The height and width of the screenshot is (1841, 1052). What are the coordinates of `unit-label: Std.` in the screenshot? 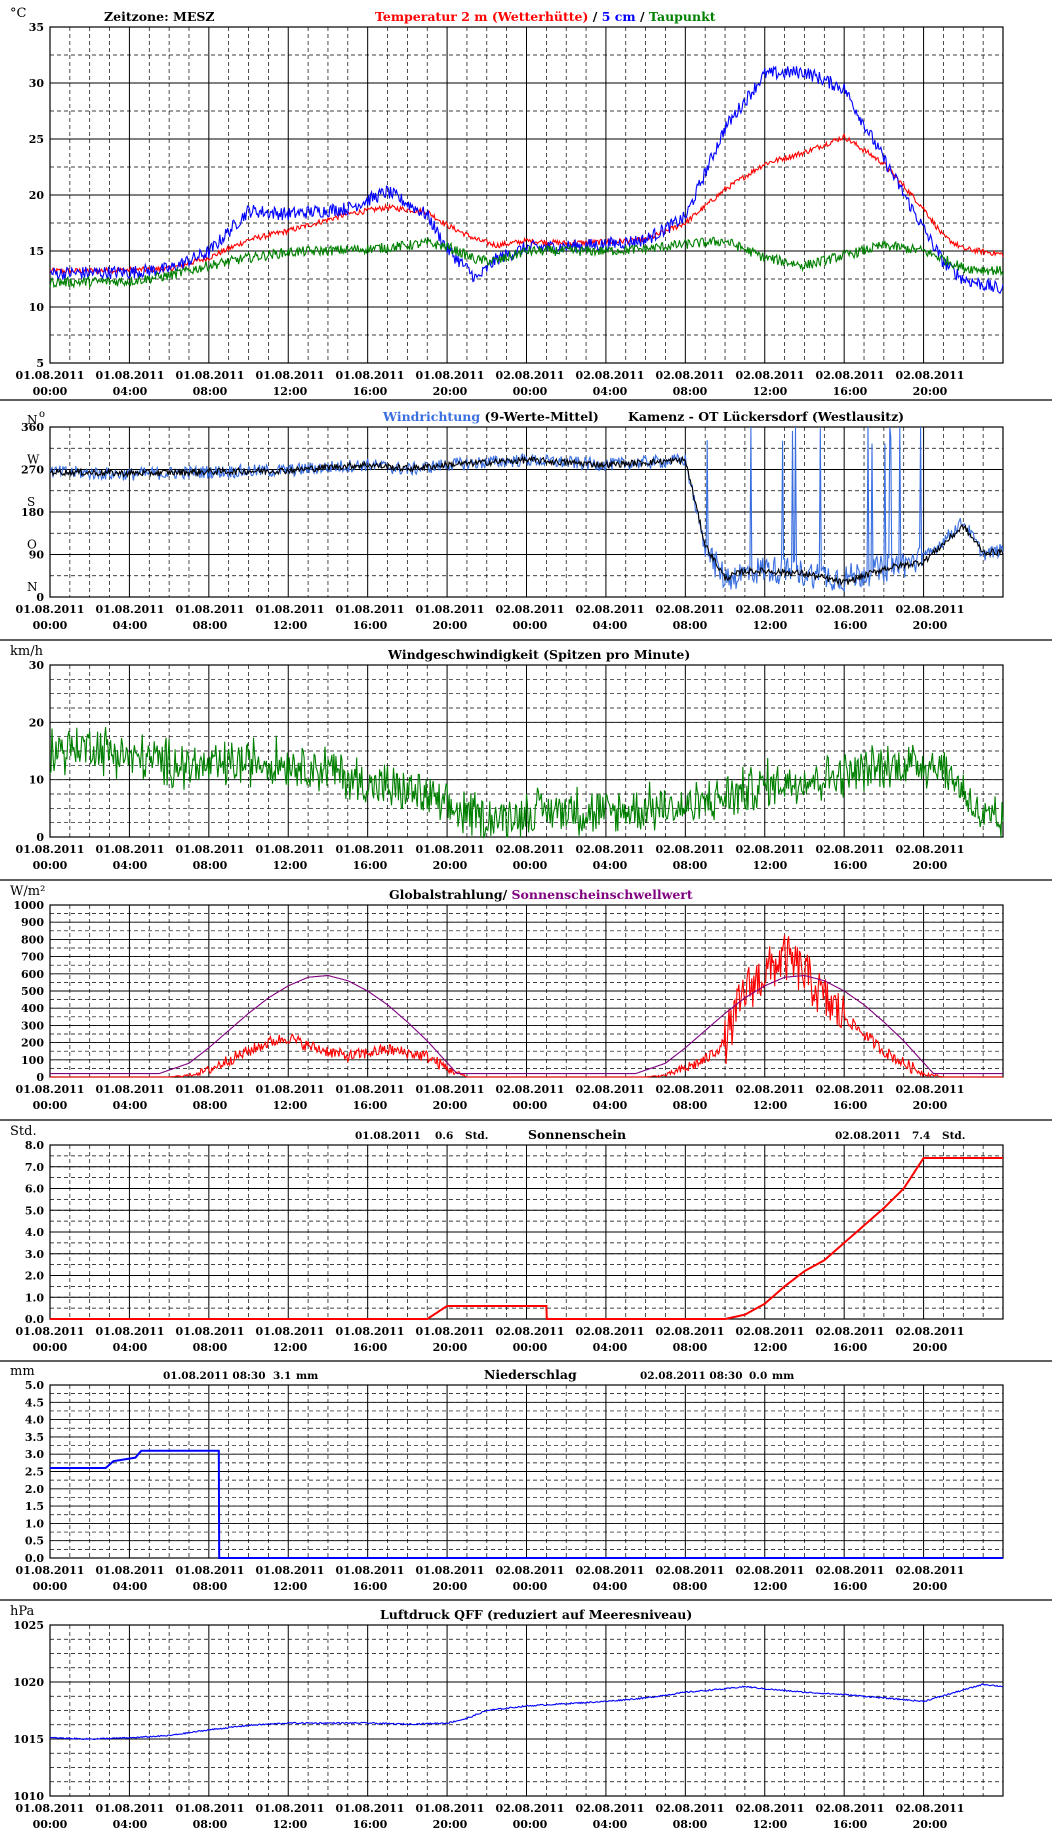 It's located at (23, 1131).